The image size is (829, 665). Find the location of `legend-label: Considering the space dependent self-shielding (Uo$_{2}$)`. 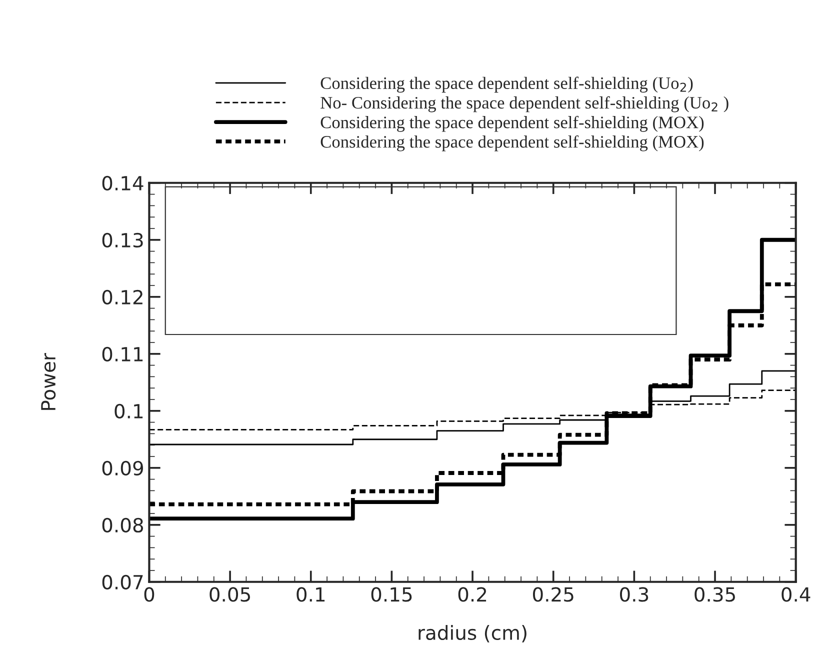

legend-label: Considering the space dependent self-shielding (Uo$_{2}$) is located at coordinates (506, 84).